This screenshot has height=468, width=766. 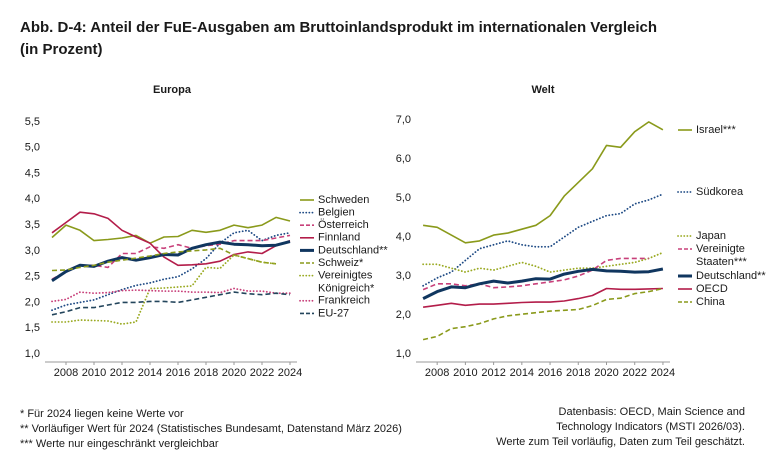 What do you see at coordinates (333, 313) in the screenshot?
I see `legend-label: EU-27` at bounding box center [333, 313].